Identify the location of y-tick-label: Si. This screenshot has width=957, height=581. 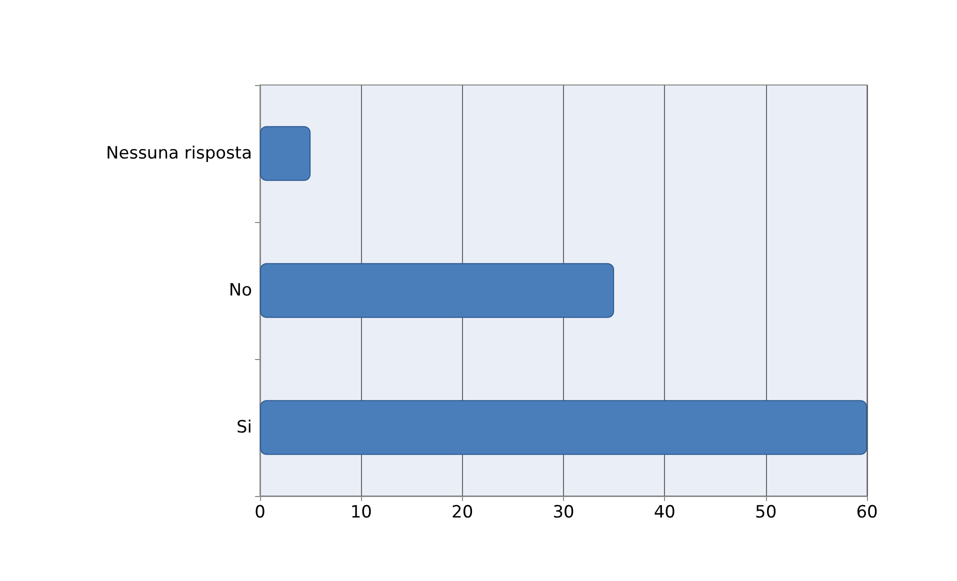
(244, 428).